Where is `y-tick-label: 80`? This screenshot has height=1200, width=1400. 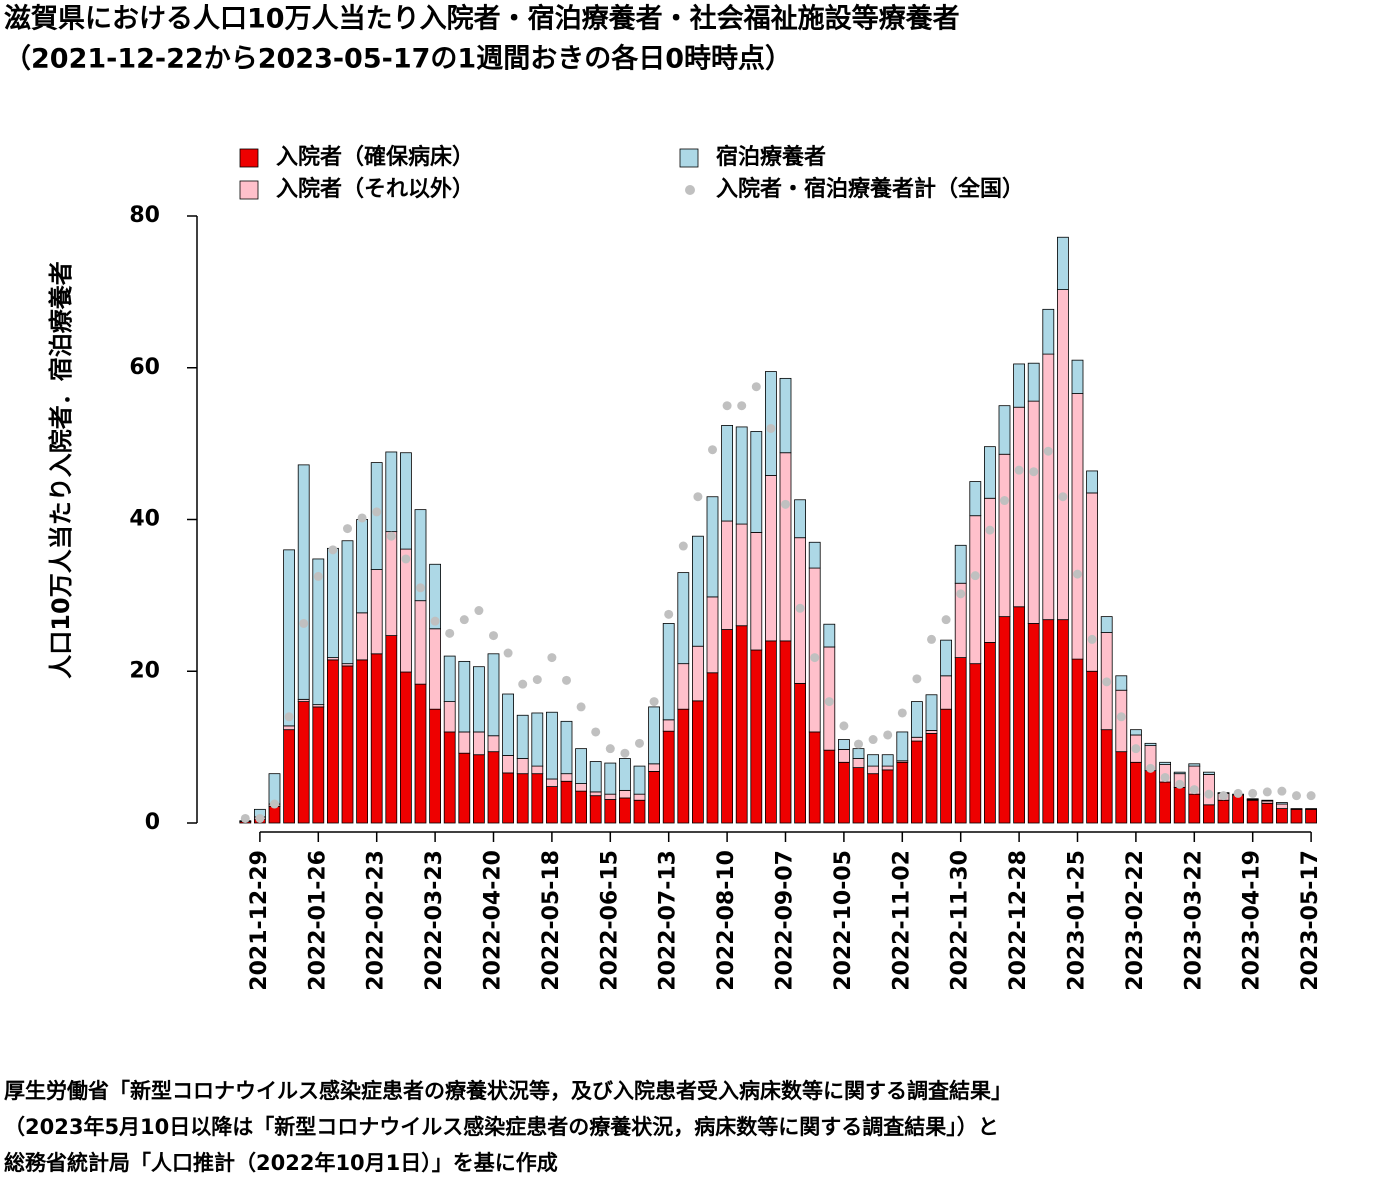
y-tick-label: 80 is located at coordinates (144, 215).